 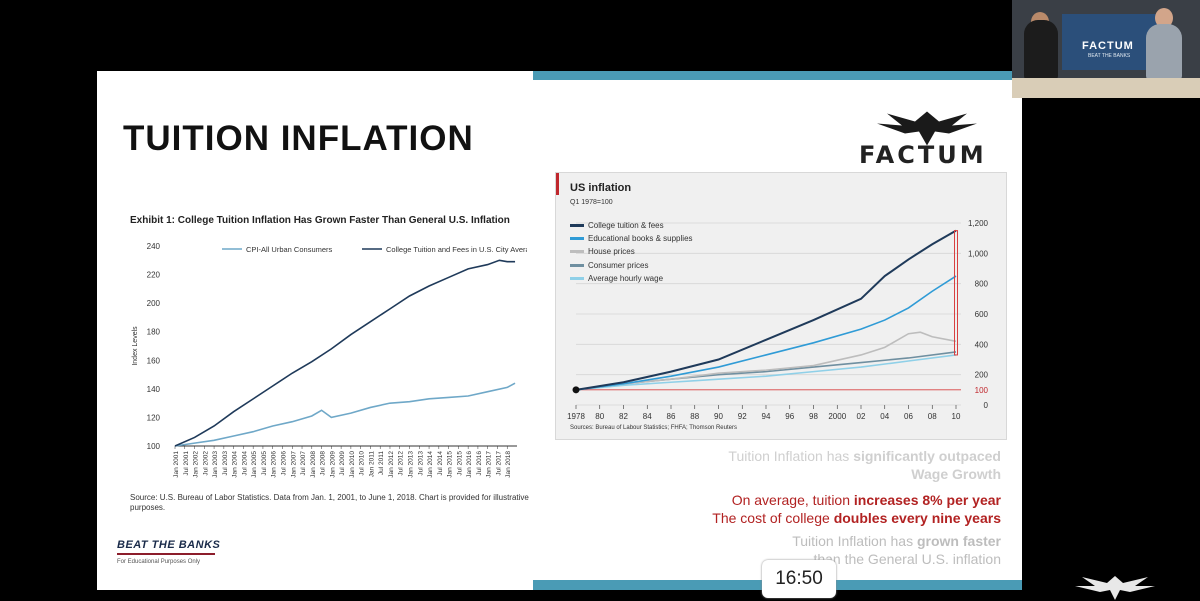 What do you see at coordinates (489, 464) in the screenshot?
I see `x-tick-label: Jan 2017` at bounding box center [489, 464].